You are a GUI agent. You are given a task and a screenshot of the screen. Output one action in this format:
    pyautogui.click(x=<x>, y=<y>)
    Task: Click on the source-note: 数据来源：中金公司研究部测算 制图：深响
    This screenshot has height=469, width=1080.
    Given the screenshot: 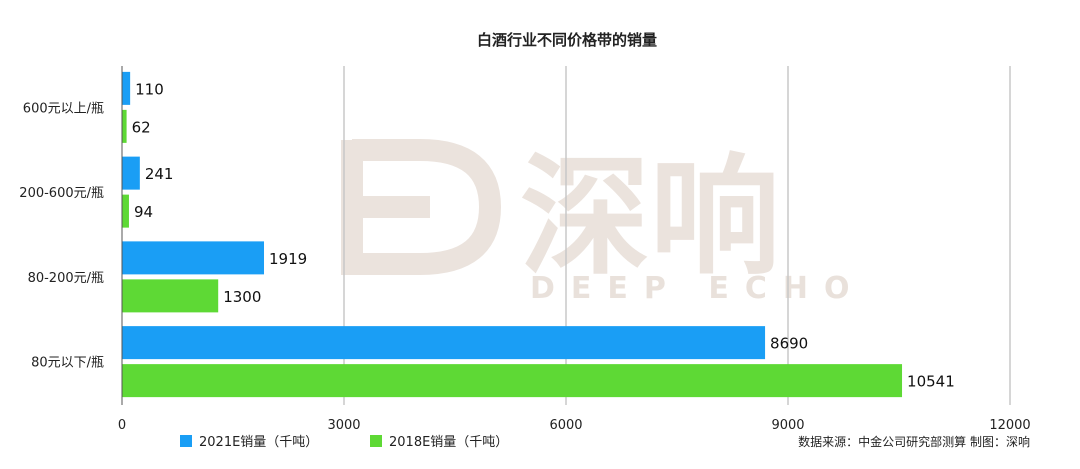 What is the action you would take?
    pyautogui.click(x=914, y=441)
    